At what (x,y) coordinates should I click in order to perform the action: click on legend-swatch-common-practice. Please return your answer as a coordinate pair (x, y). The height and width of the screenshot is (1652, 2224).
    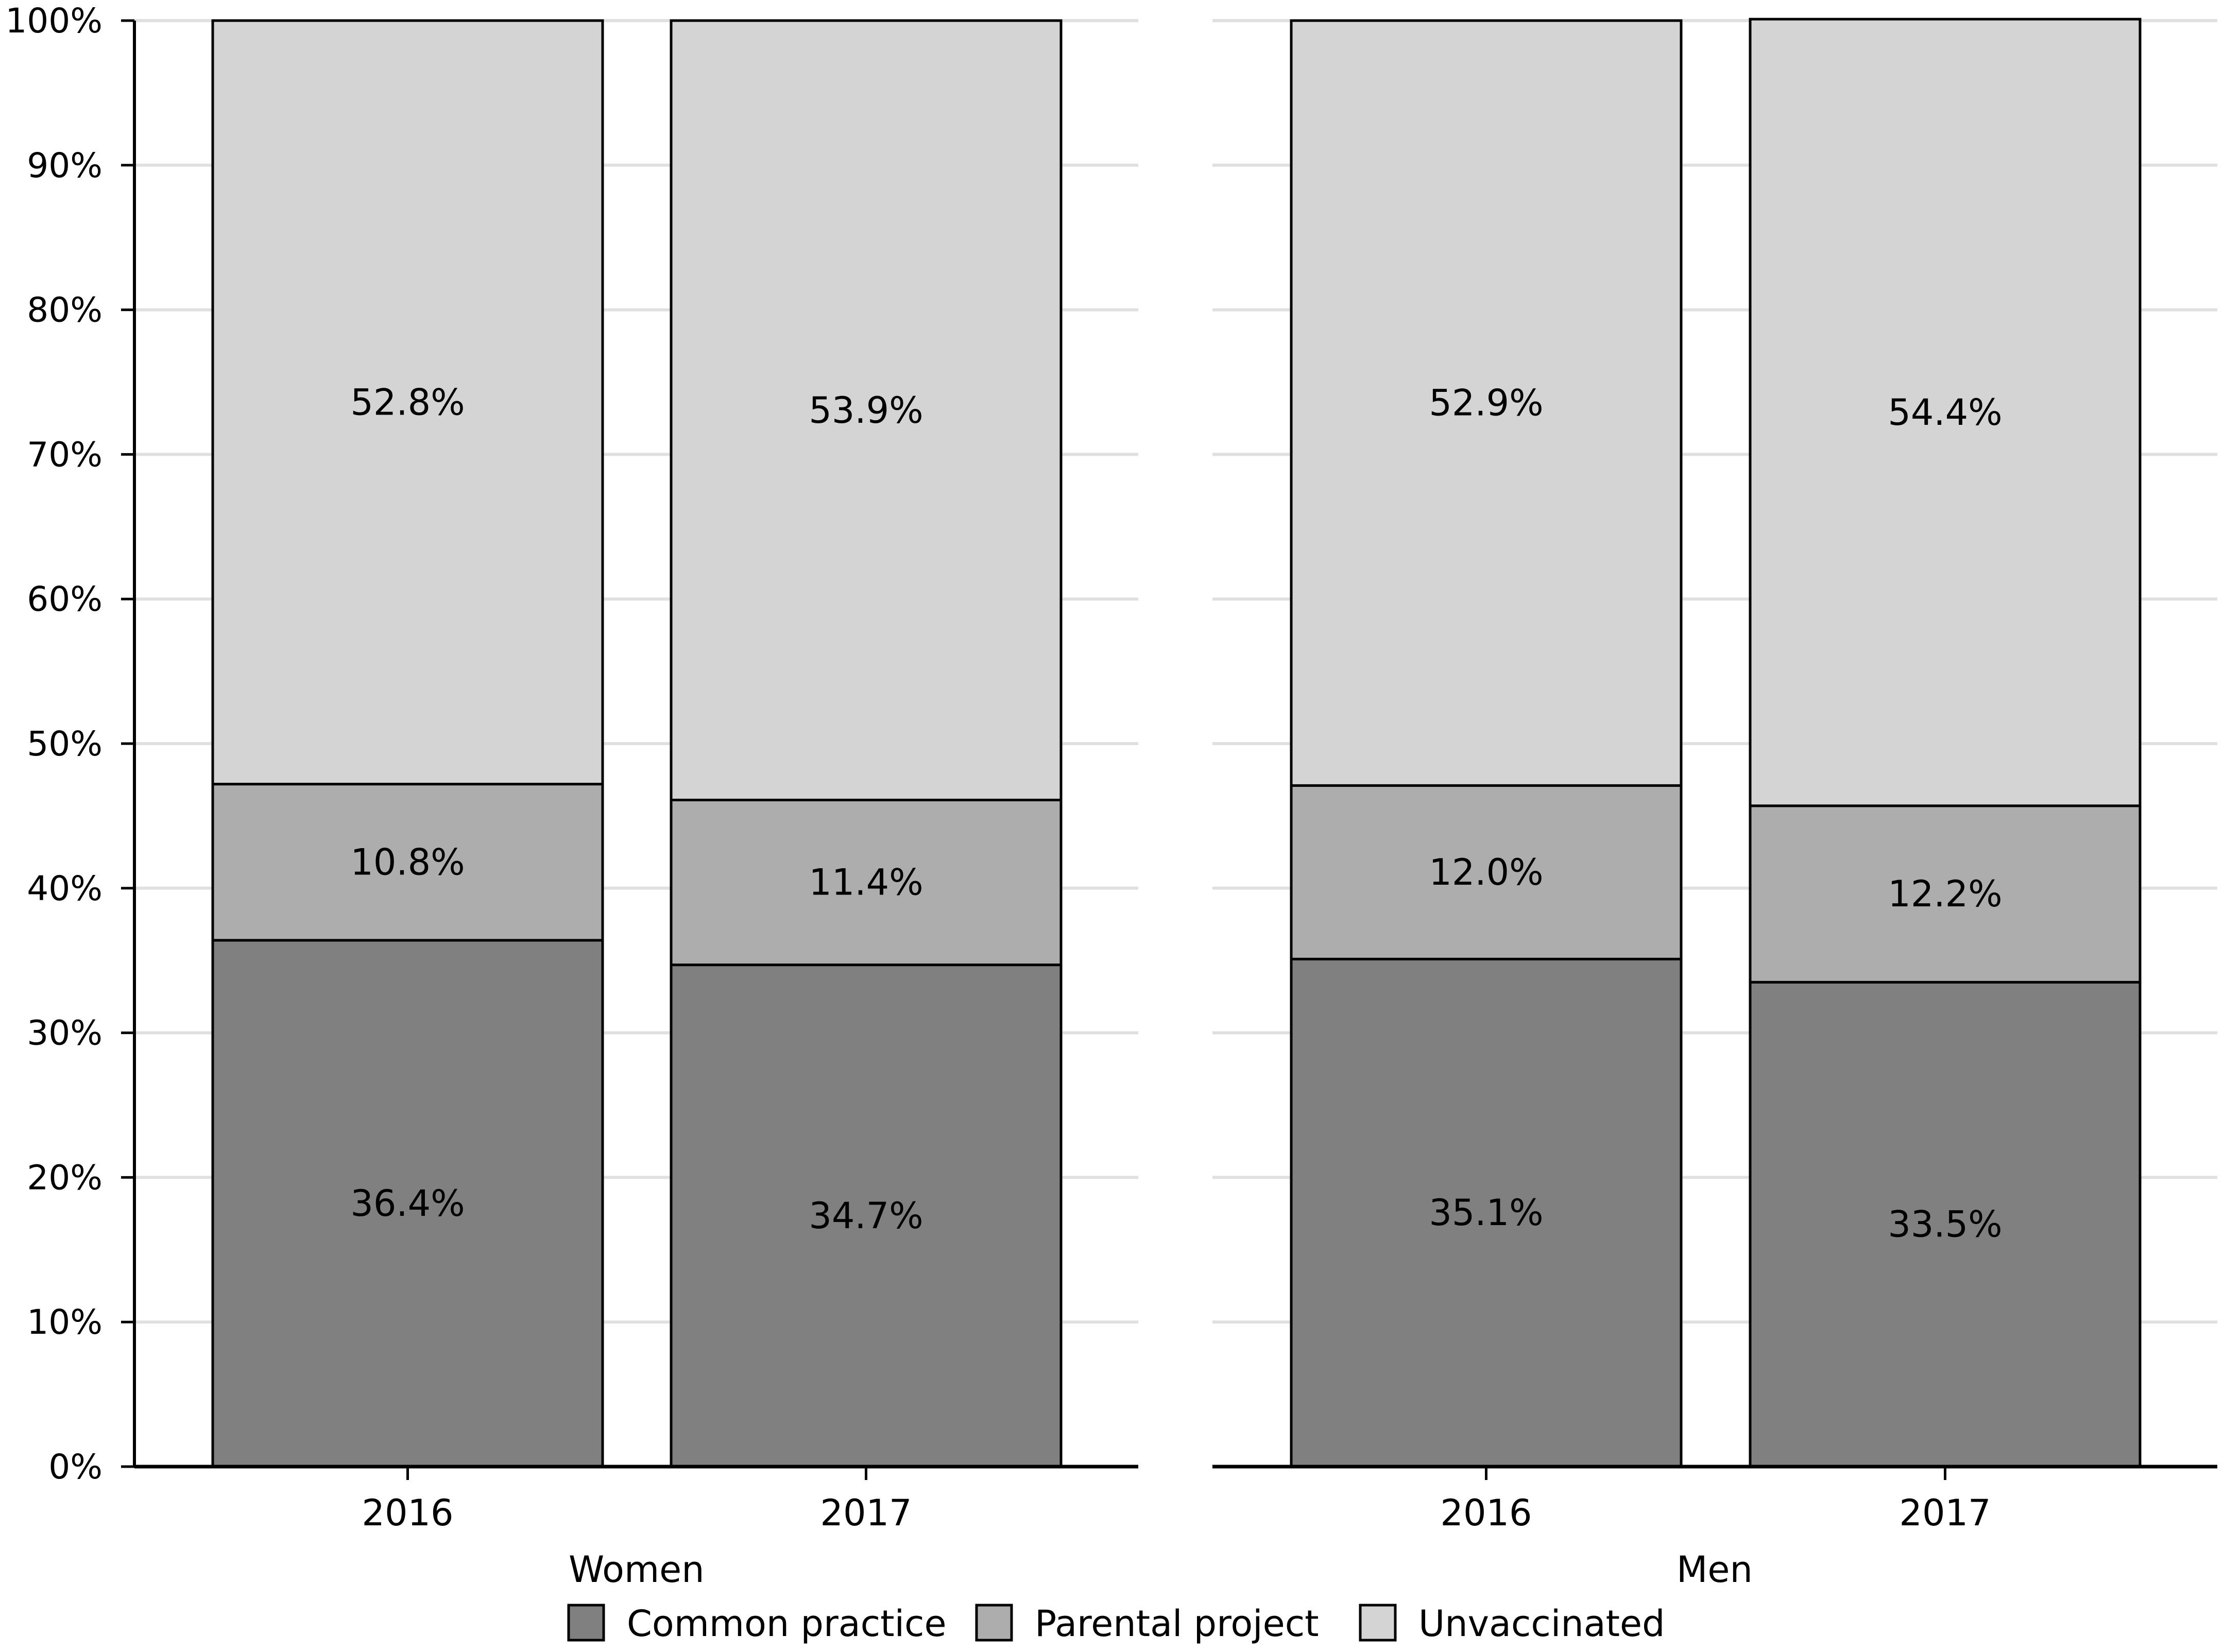
    Looking at the image, I should click on (586, 1623).